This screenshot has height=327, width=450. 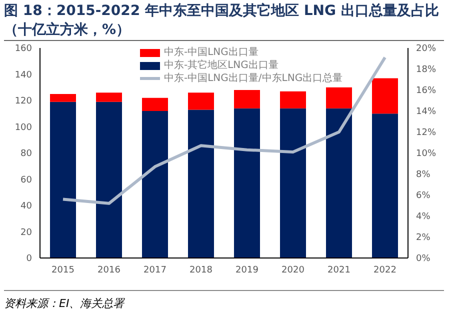 What do you see at coordinates (426, 70) in the screenshot?
I see `y2-tick-label: 18%` at bounding box center [426, 70].